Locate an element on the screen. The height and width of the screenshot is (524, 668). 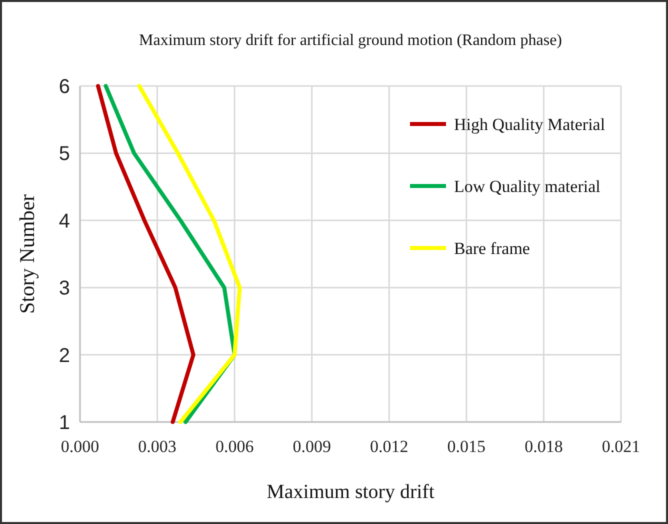
x-tick-label: 0.015 is located at coordinates (466, 446).